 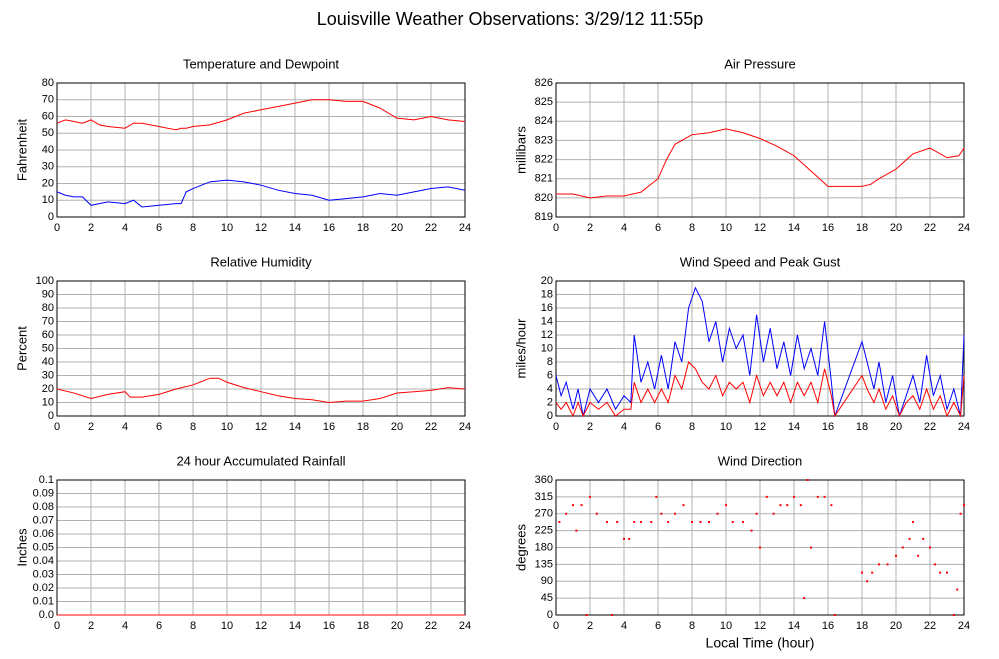 What do you see at coordinates (760, 261) in the screenshot?
I see `chart-title: Wind Speed and Peak Gust` at bounding box center [760, 261].